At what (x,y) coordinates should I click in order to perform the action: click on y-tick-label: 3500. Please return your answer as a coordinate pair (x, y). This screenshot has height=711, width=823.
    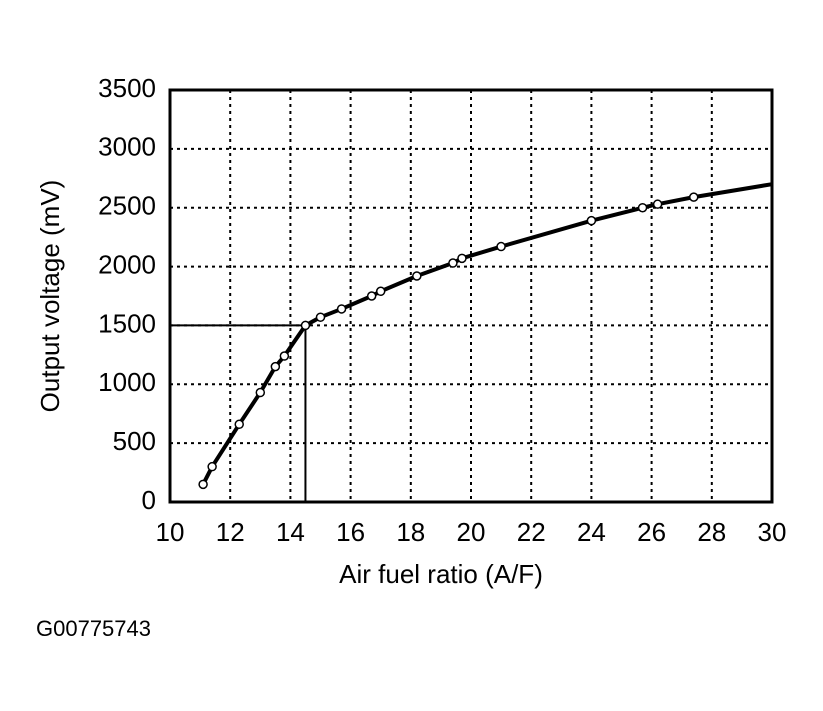
    Looking at the image, I should click on (127, 88).